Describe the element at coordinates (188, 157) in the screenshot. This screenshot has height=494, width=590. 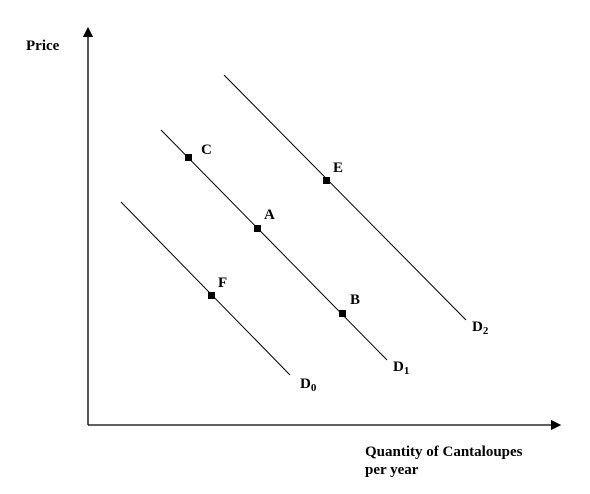
I see `point-c-marker` at that location.